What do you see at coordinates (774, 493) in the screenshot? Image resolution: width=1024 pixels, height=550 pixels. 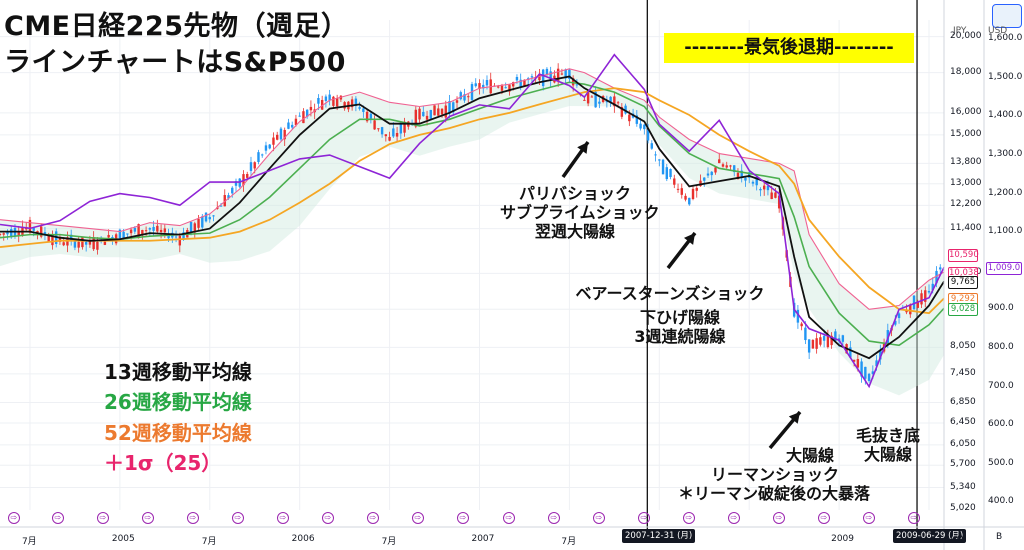 I see `annotation-lehman-crash: ＊リーマン破綻後の大暴落` at bounding box center [774, 493].